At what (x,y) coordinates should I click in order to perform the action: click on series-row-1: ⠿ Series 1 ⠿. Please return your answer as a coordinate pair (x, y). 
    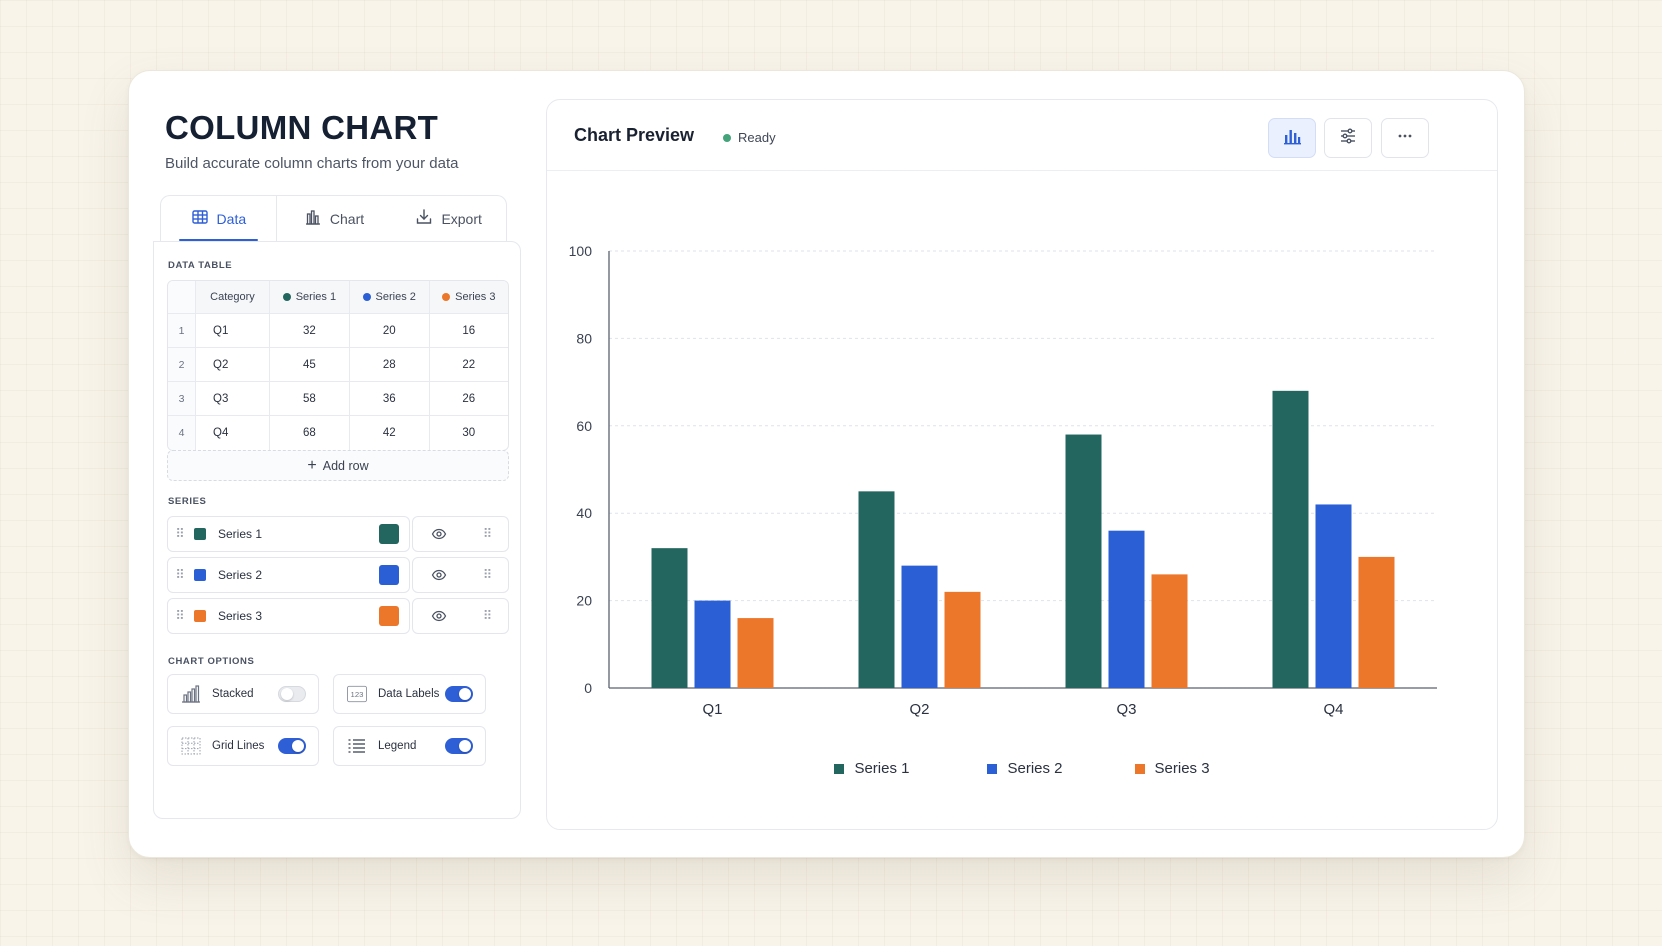
    Looking at the image, I should click on (338, 534).